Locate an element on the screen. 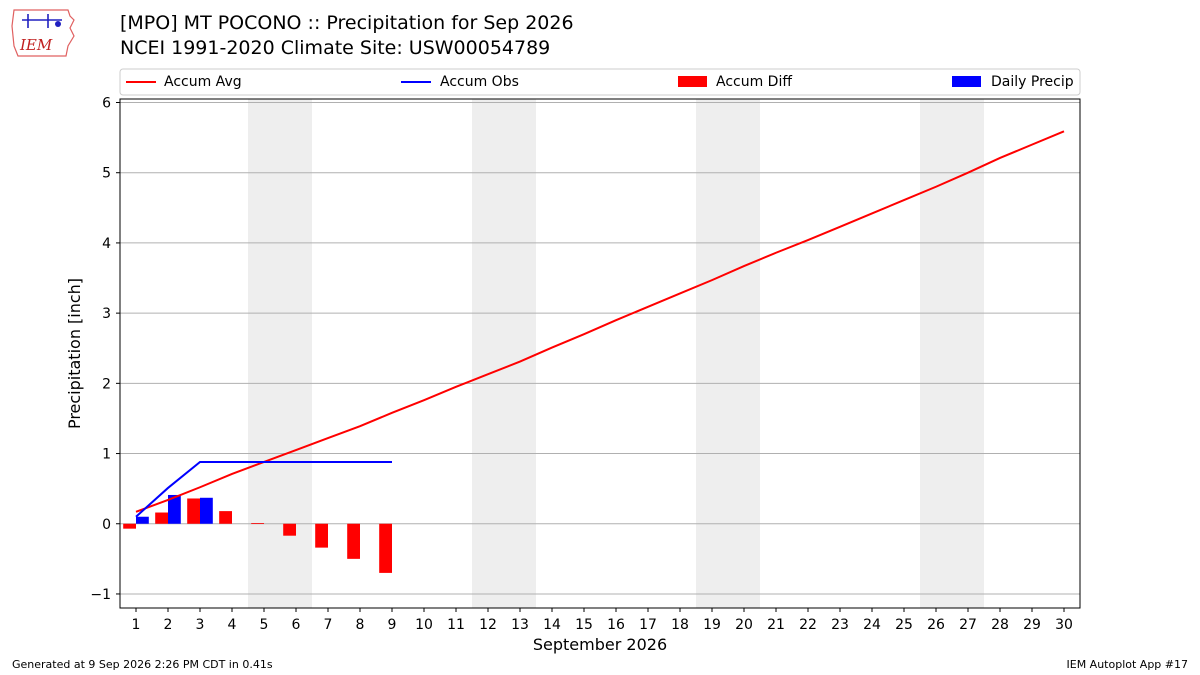 The image size is (1200, 675). x-tick-label: 20 is located at coordinates (744, 625).